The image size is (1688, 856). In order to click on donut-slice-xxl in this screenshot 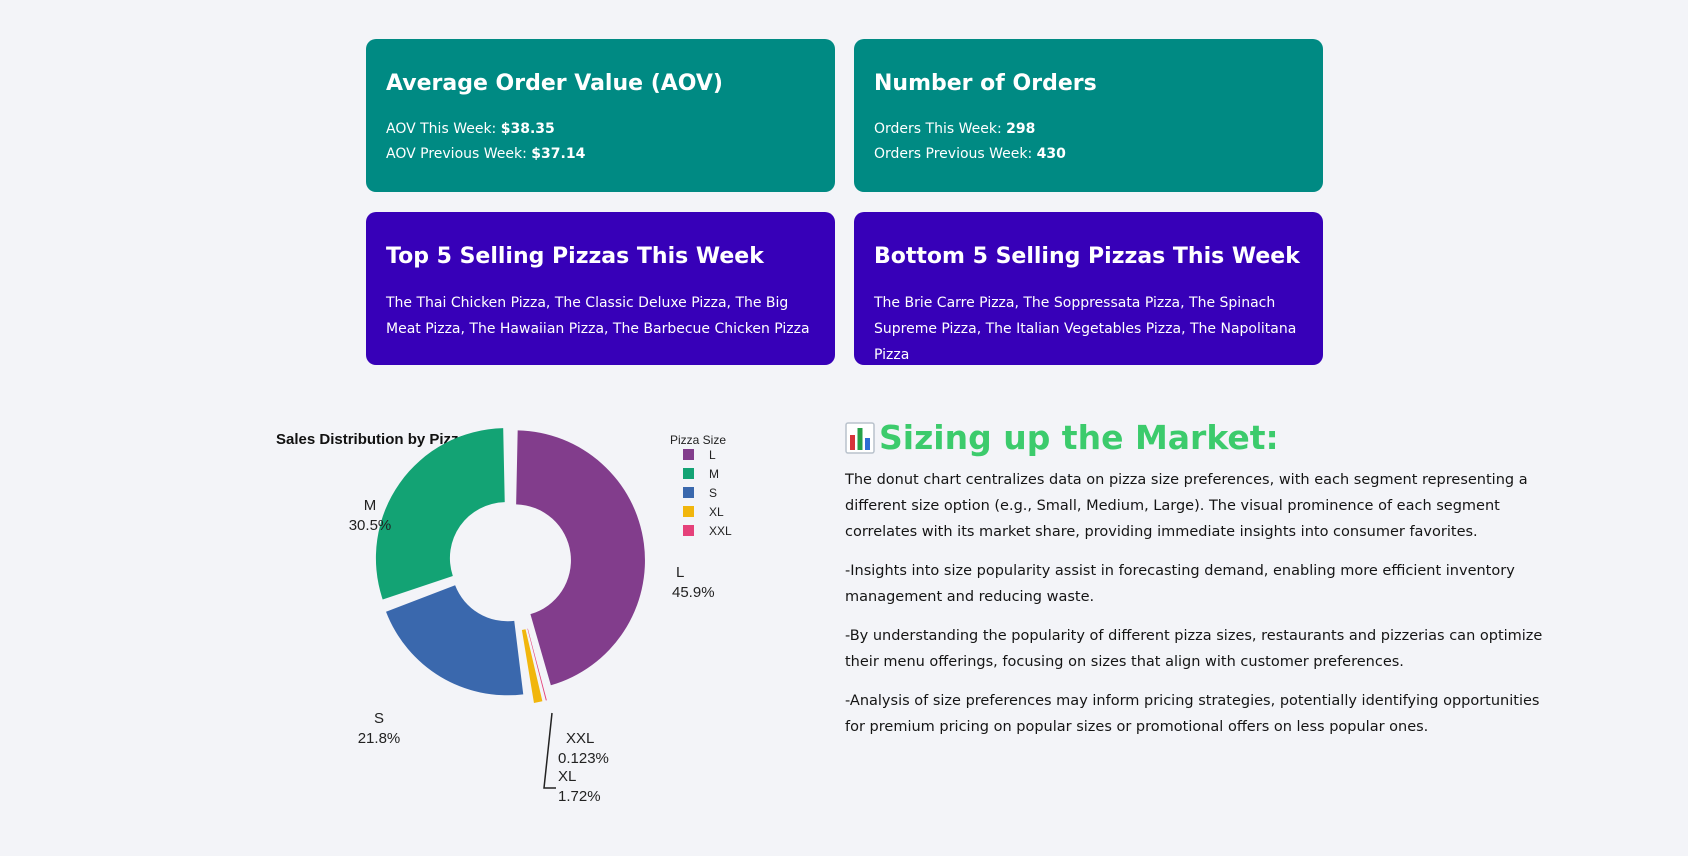, I will do `click(537, 664)`.